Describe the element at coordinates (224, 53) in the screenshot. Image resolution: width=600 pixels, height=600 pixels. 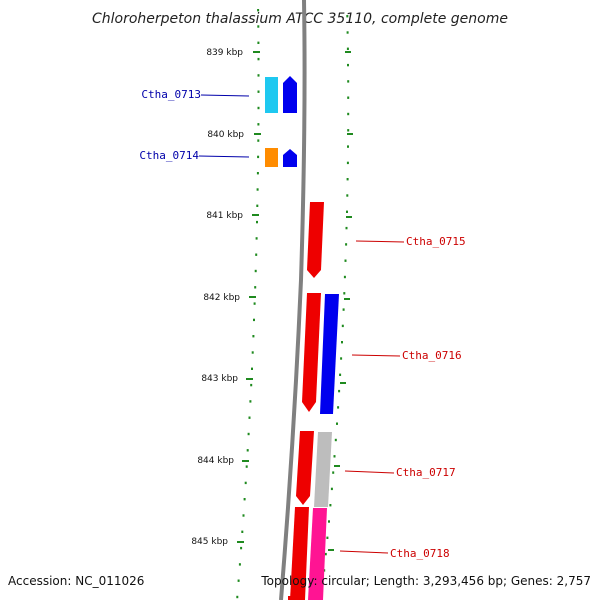
I see `scale-label: 839 kbp` at that location.